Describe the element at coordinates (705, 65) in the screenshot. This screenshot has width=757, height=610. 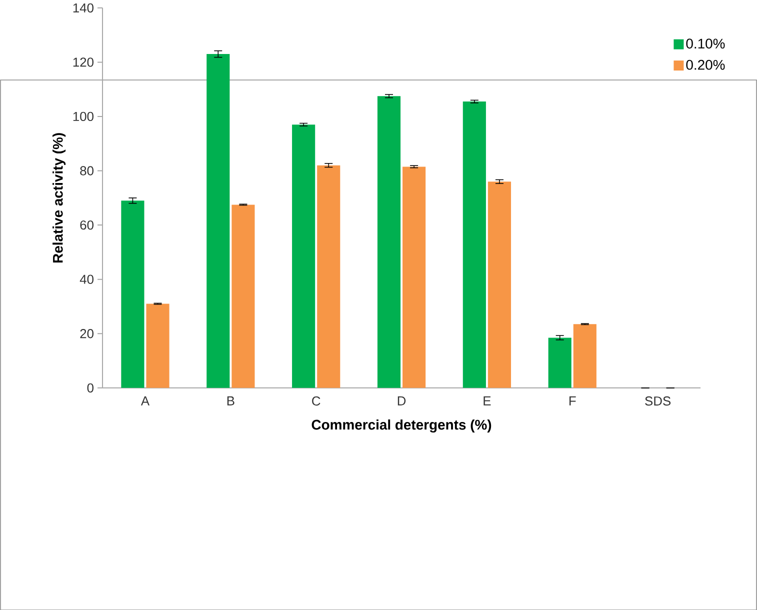
I see `legend-label: 0.20%` at that location.